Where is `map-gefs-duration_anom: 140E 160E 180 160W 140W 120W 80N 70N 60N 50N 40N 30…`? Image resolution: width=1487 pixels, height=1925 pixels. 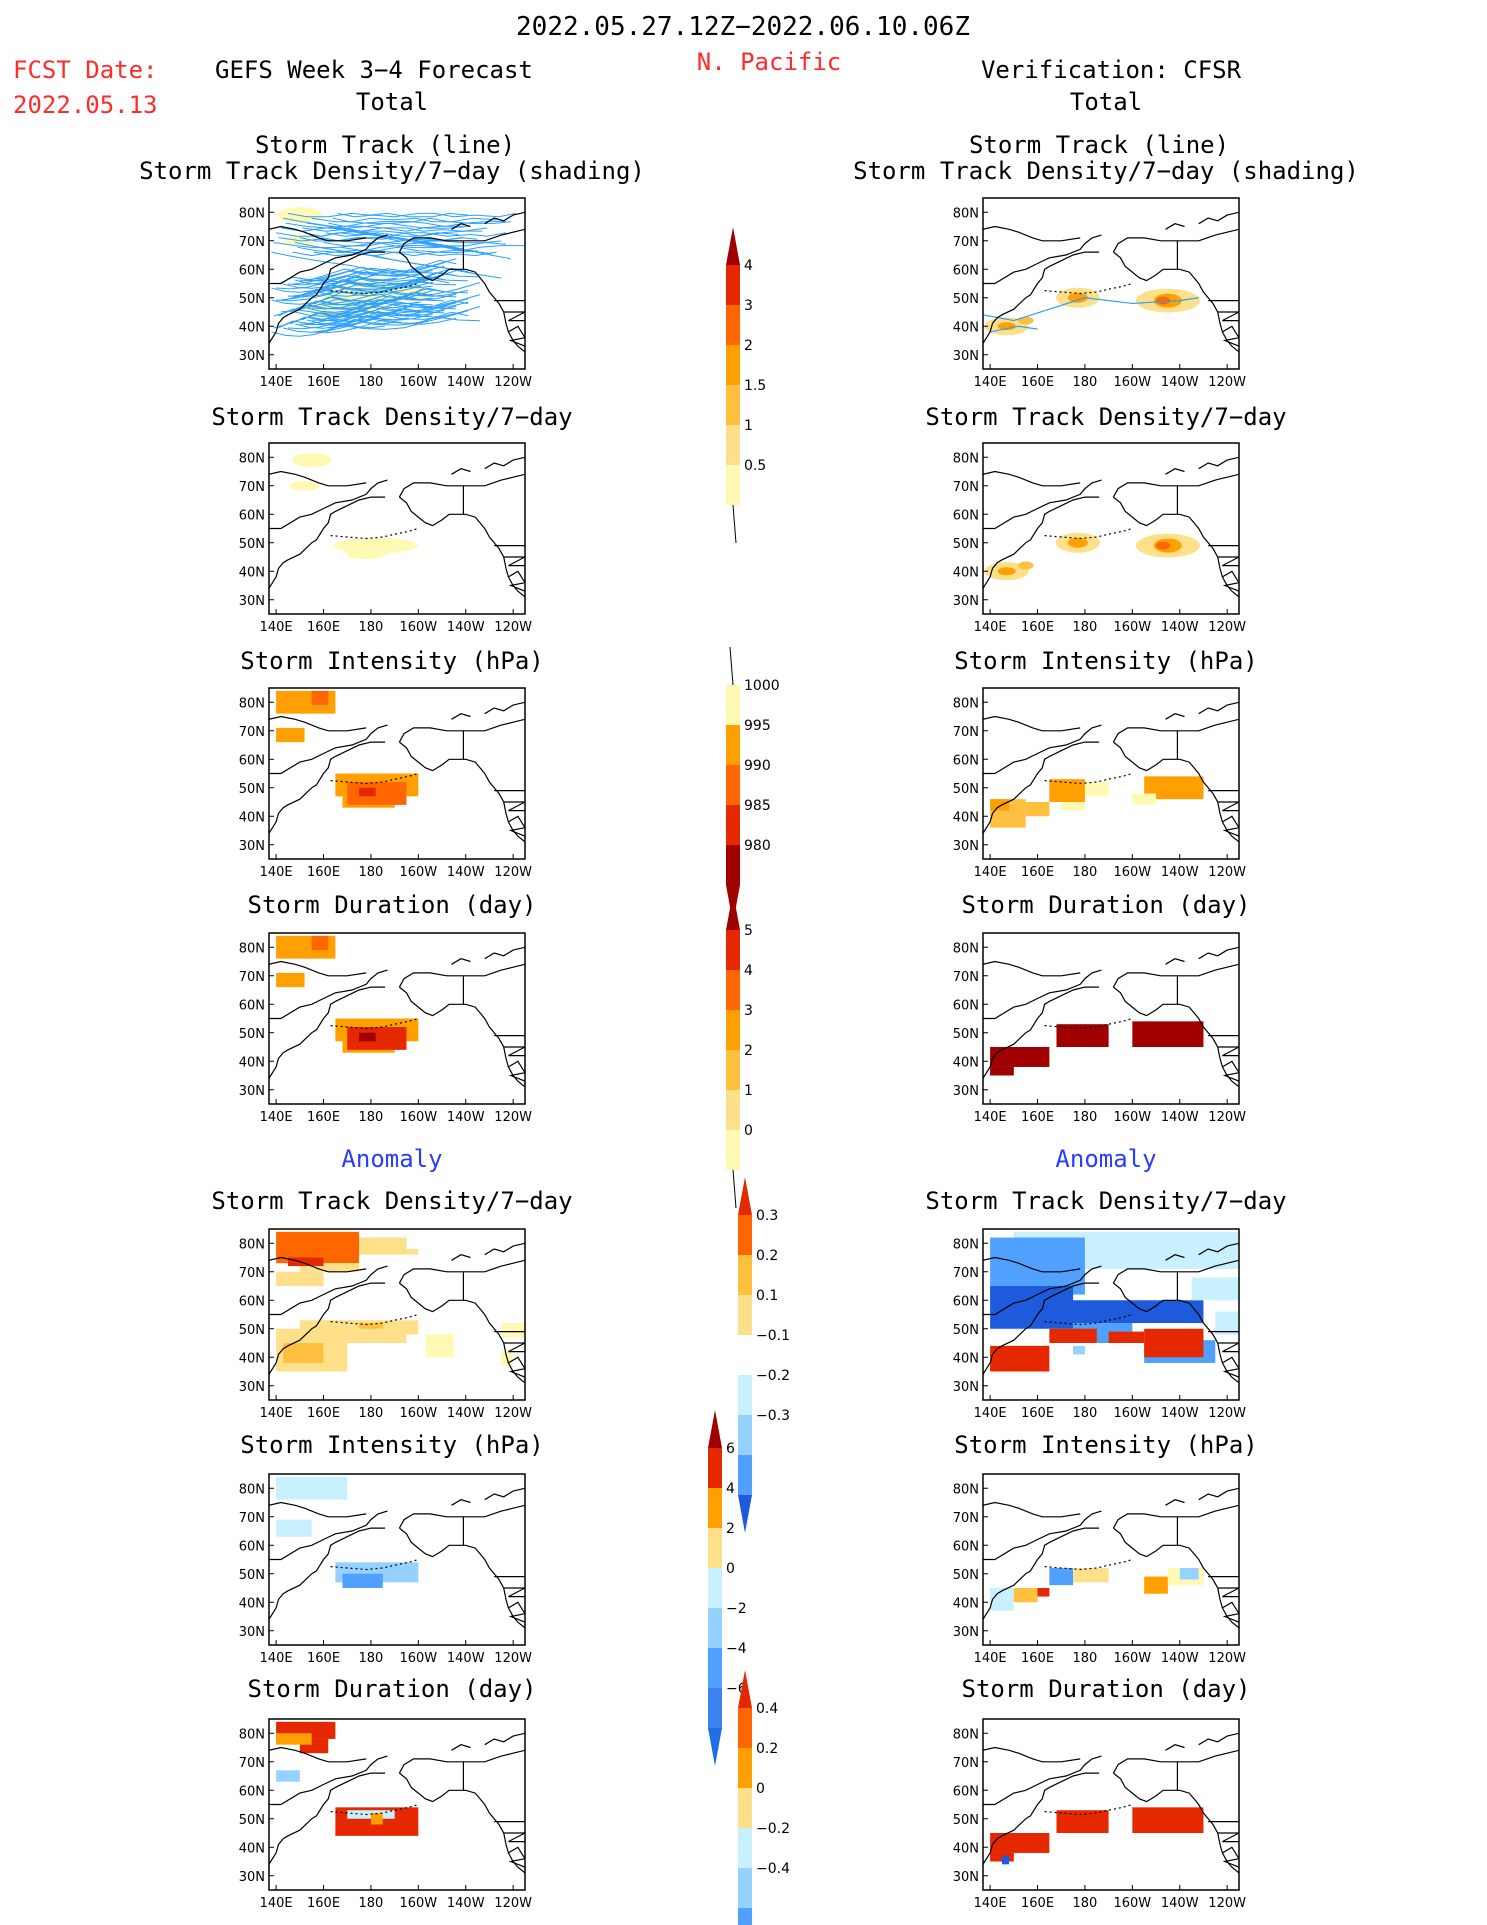 map-gefs-duration_anom: 140E 160E 180 160W 140W 120W 80N 70N 60N 50N 40N 30… is located at coordinates (385, 1814).